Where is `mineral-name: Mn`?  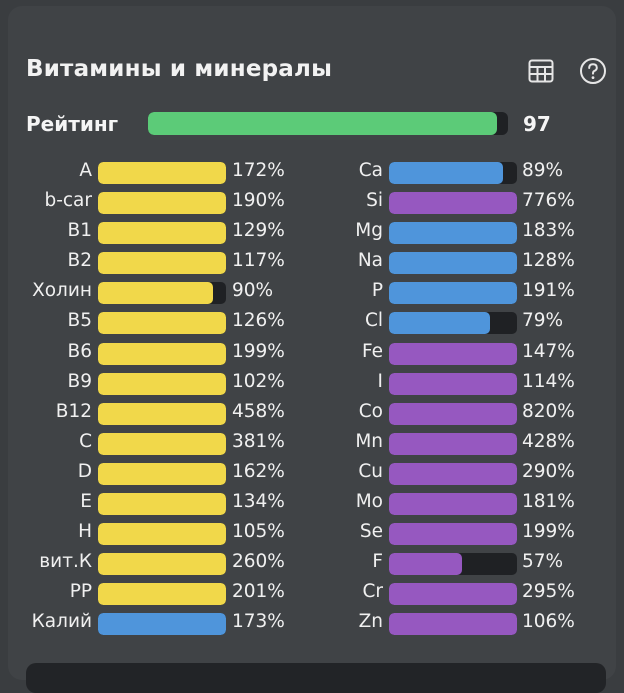
mineral-name: Mn is located at coordinates (369, 441).